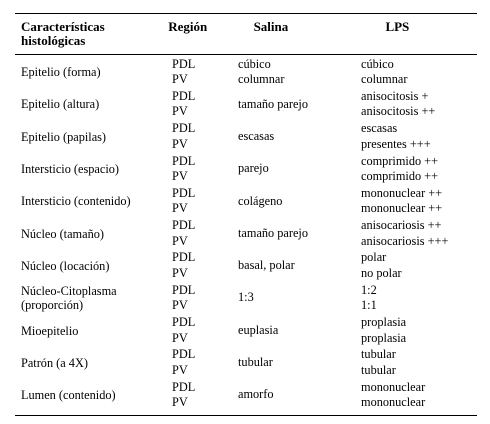 The image size is (490, 424). Describe the element at coordinates (69, 298) in the screenshot. I see `feature-label: Núcleo-Citoplasma (proporción)` at that location.